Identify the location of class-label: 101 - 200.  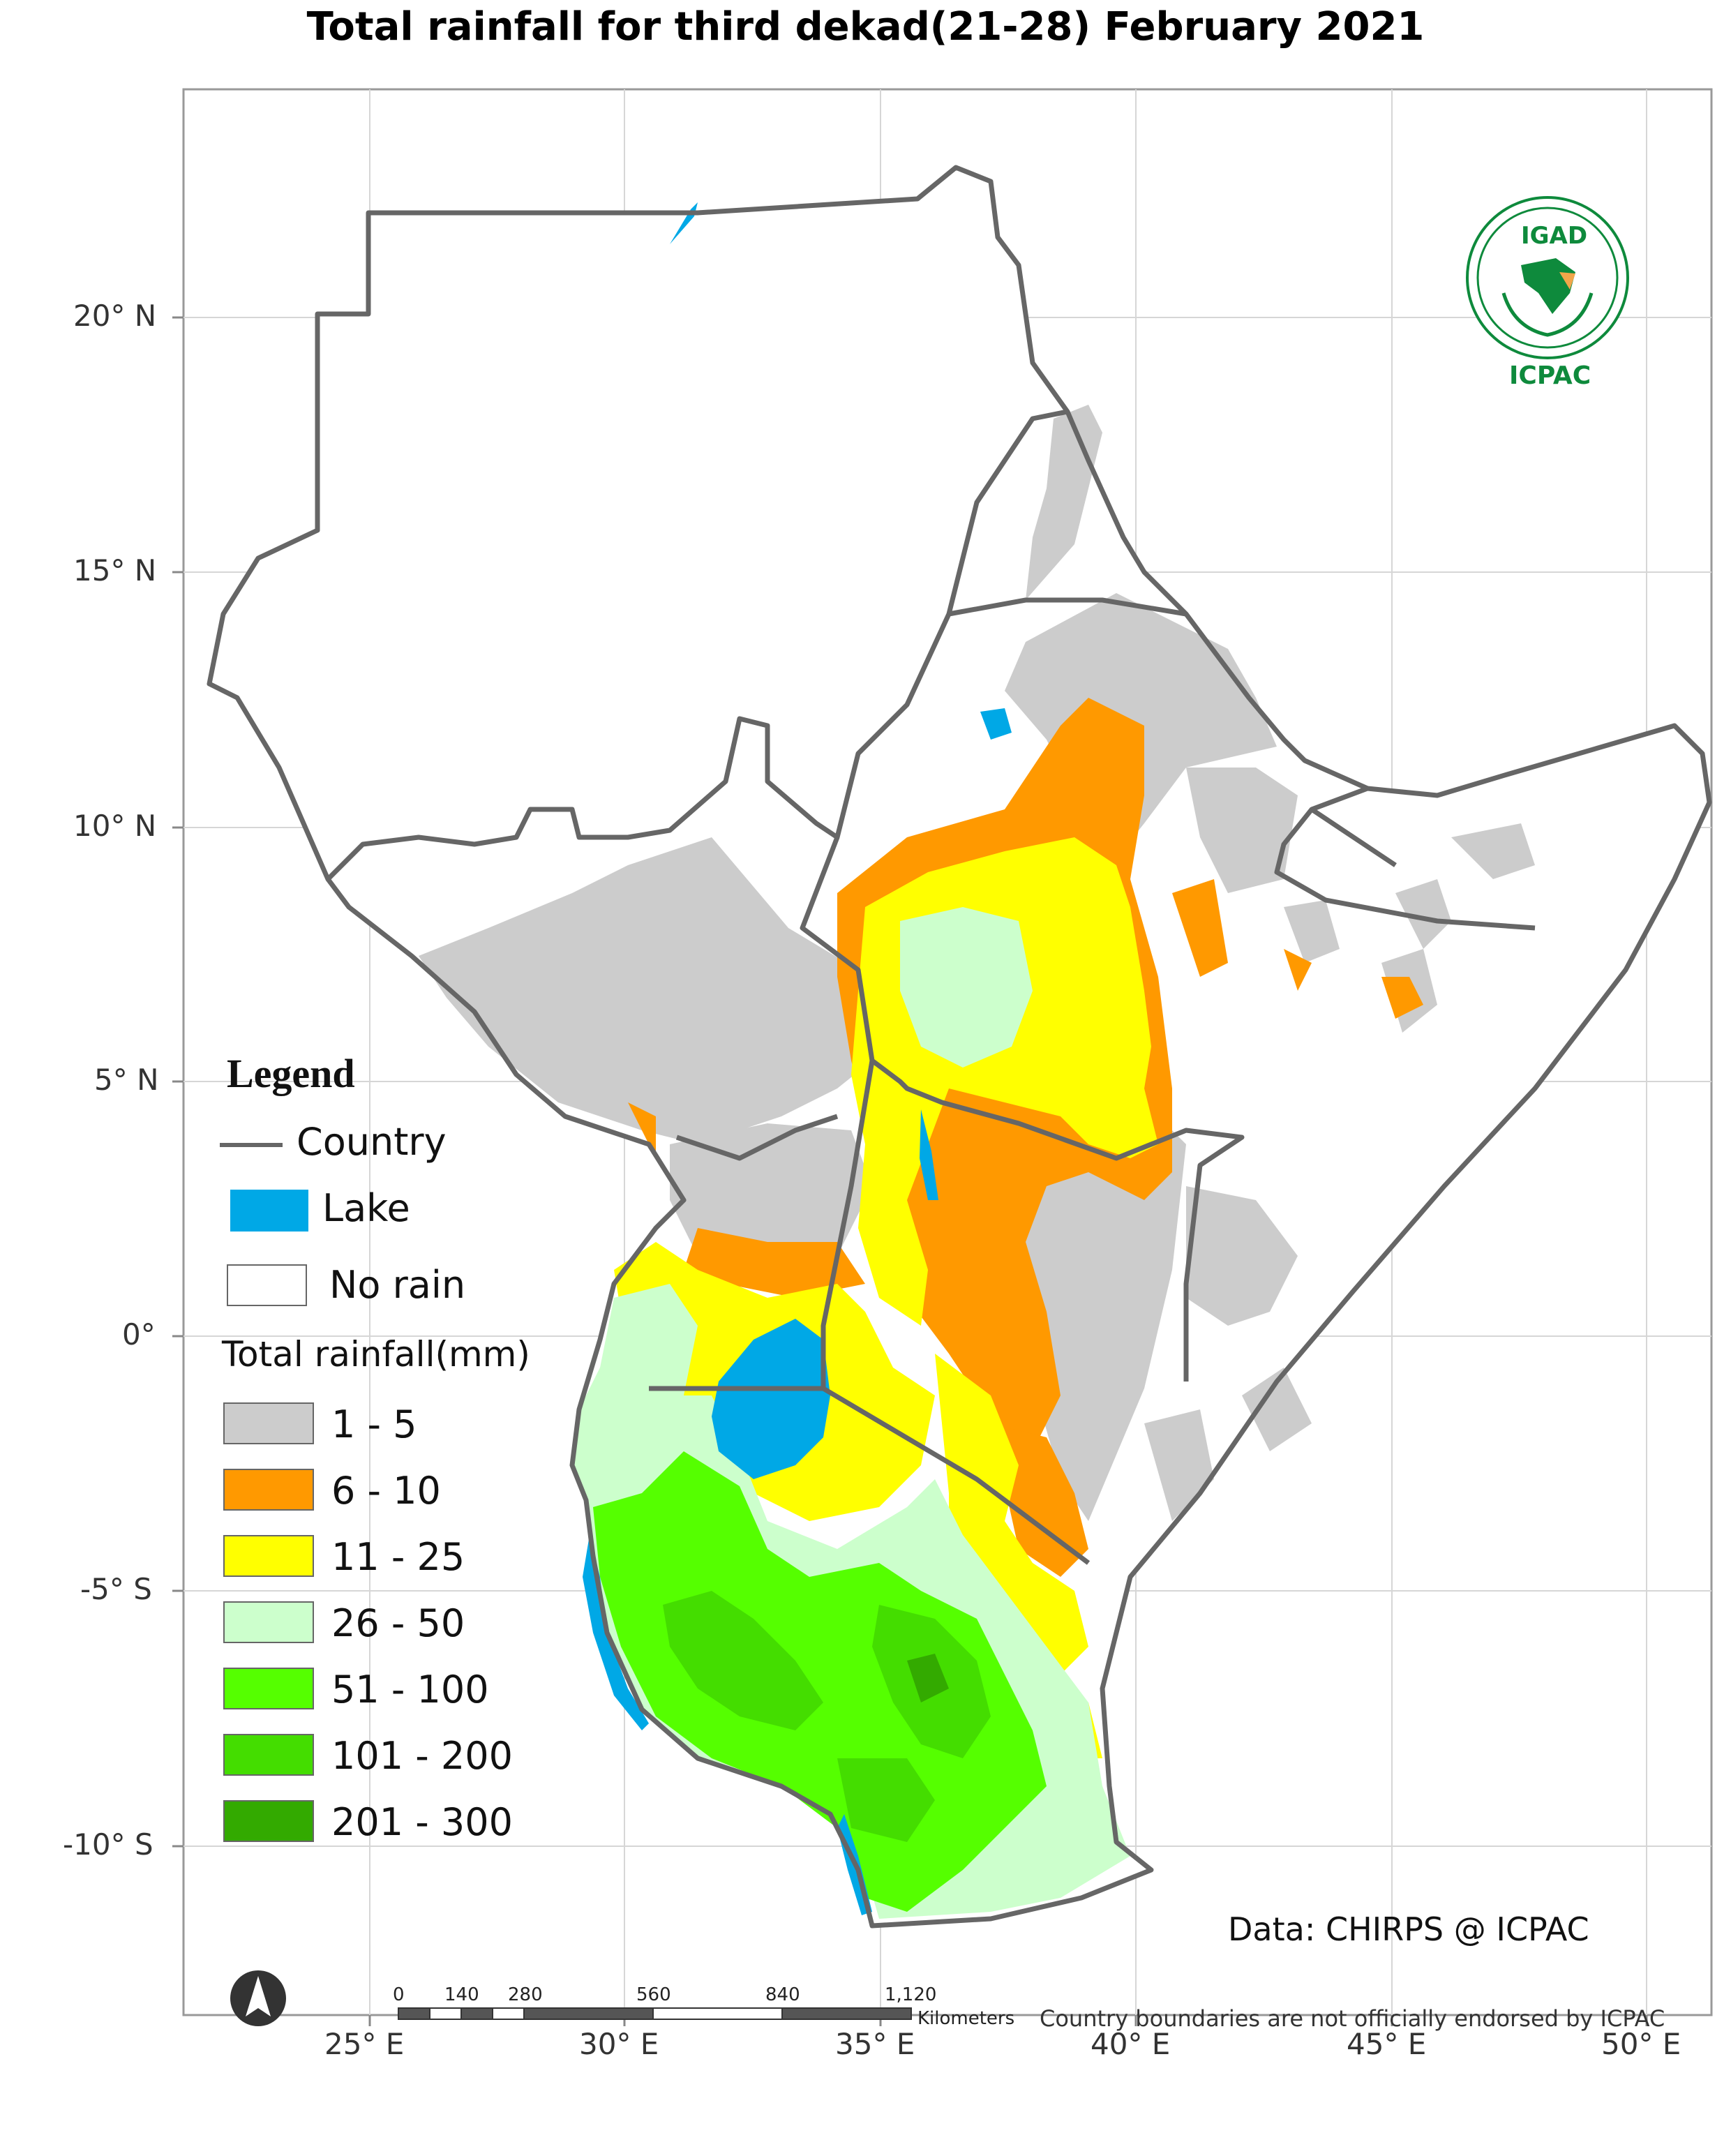
(422, 1756).